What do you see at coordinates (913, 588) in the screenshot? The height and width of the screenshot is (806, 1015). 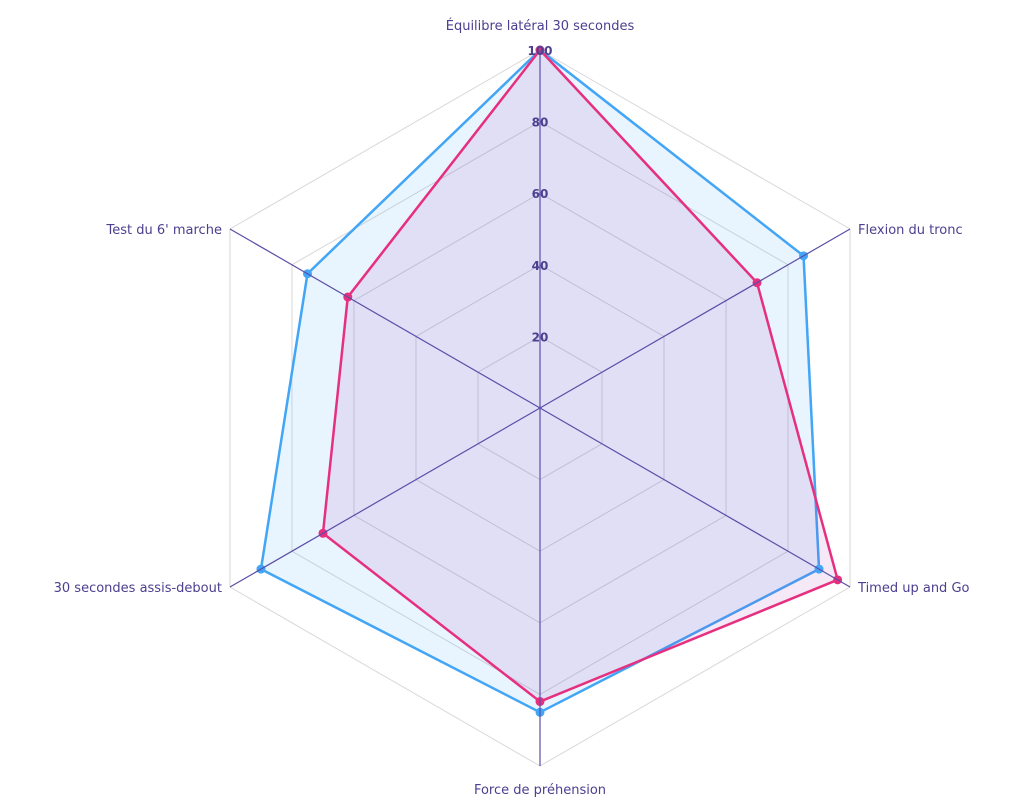 I see `axis-label-3: Timed up and Go` at bounding box center [913, 588].